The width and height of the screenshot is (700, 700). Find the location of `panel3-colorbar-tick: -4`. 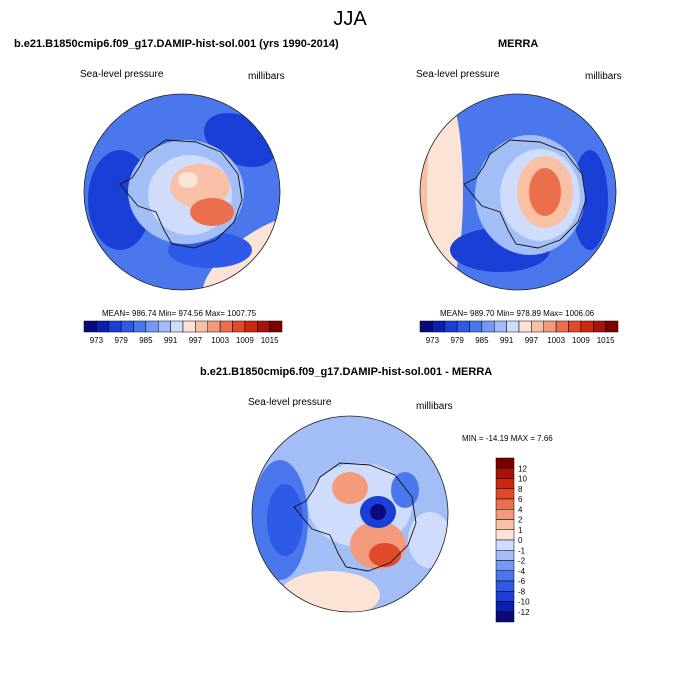

panel3-colorbar-tick: -4 is located at coordinates (522, 571).